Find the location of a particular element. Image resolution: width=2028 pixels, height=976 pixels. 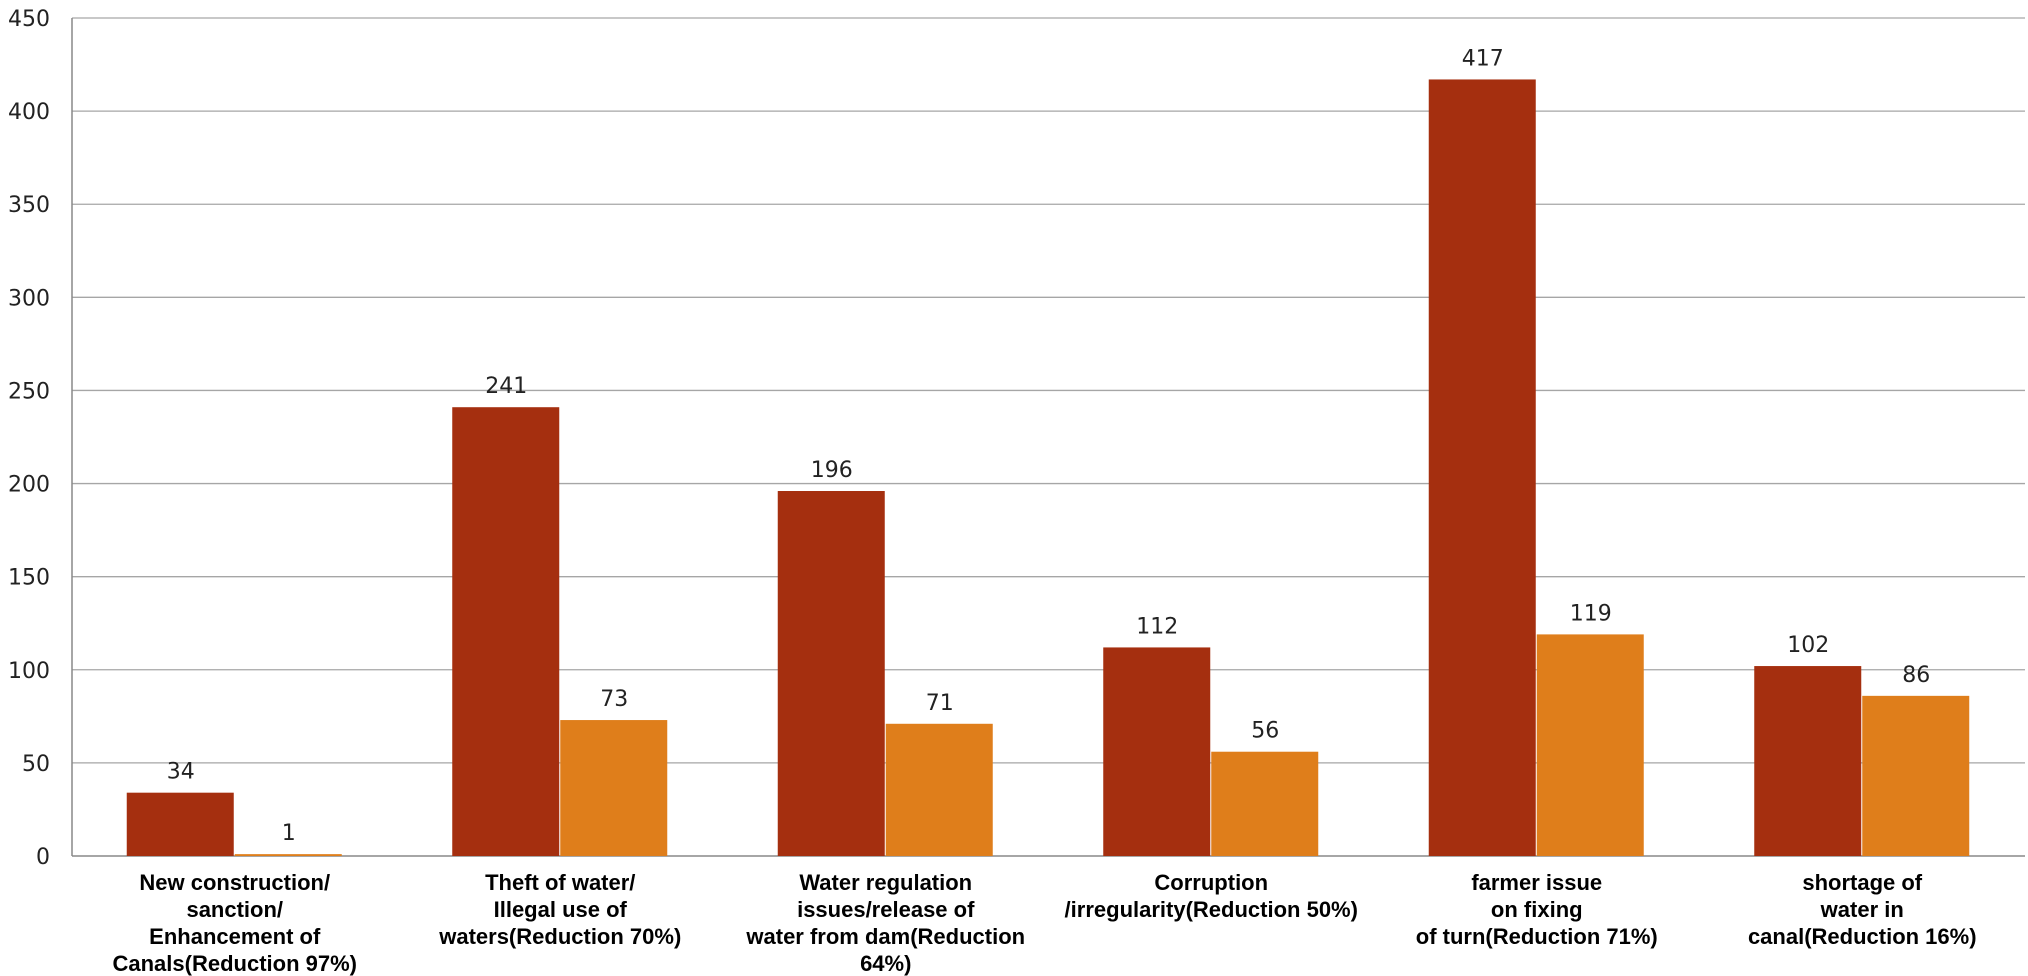

y-tick-label: 300 is located at coordinates (29, 298).